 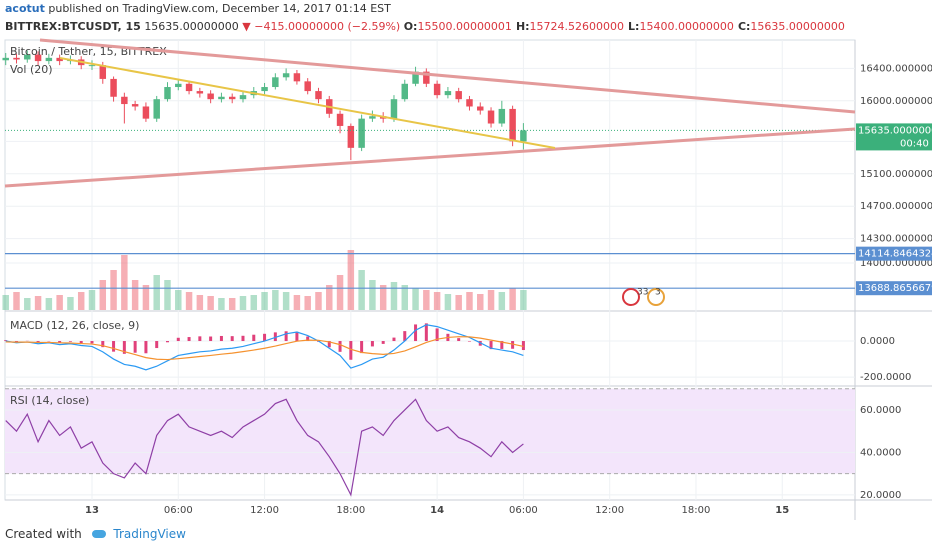 I want to click on last-price-tag, so click(x=894, y=137).